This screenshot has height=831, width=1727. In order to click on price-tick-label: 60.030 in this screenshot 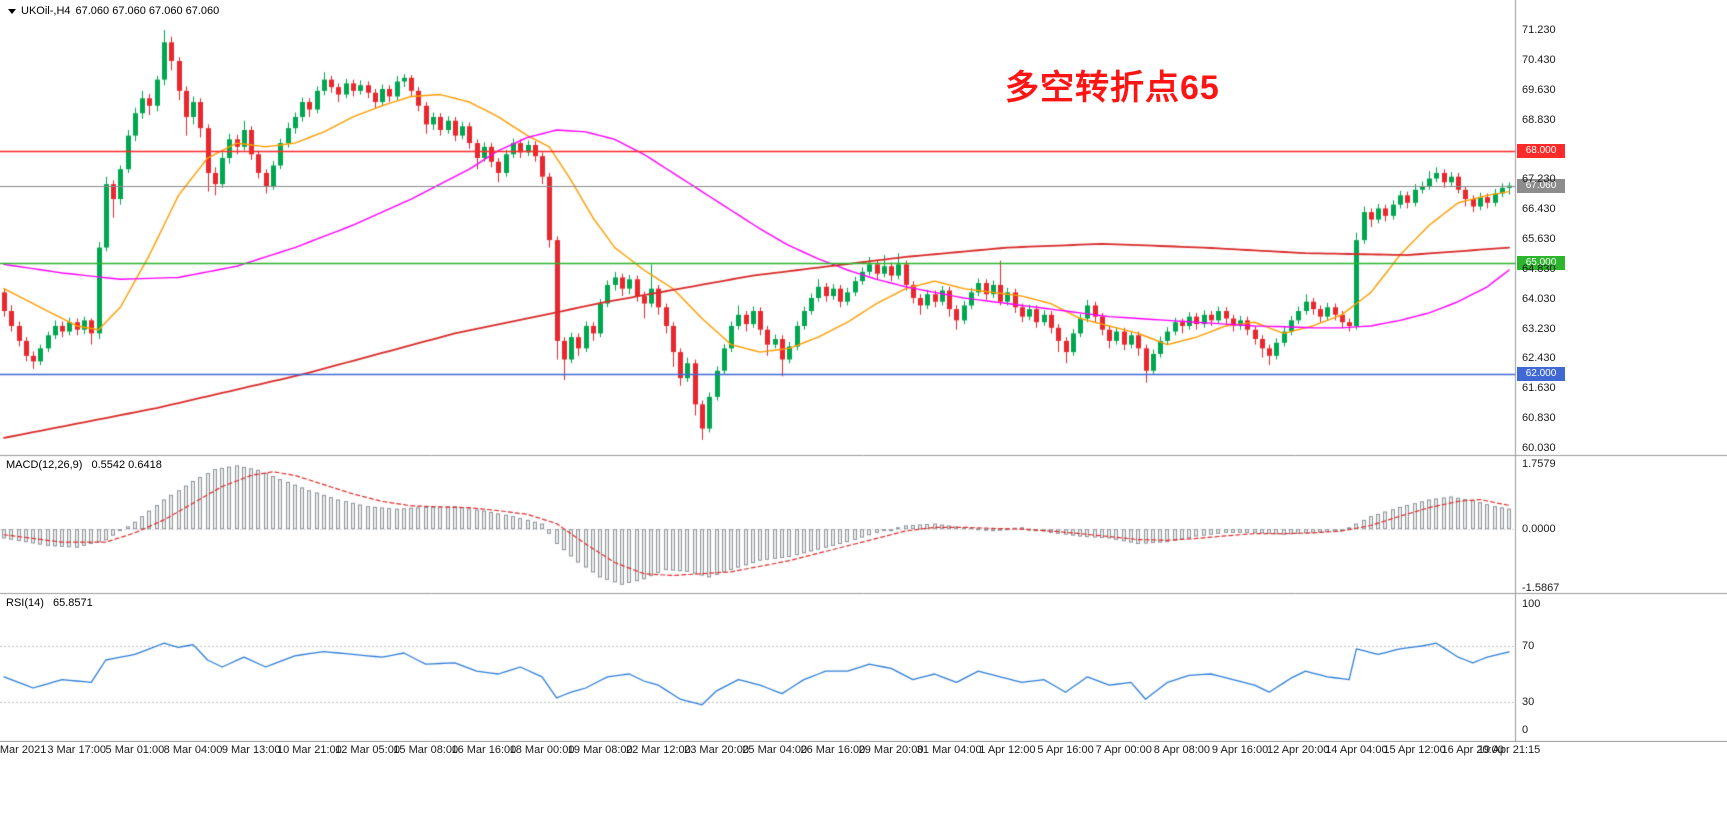, I will do `click(1539, 448)`.